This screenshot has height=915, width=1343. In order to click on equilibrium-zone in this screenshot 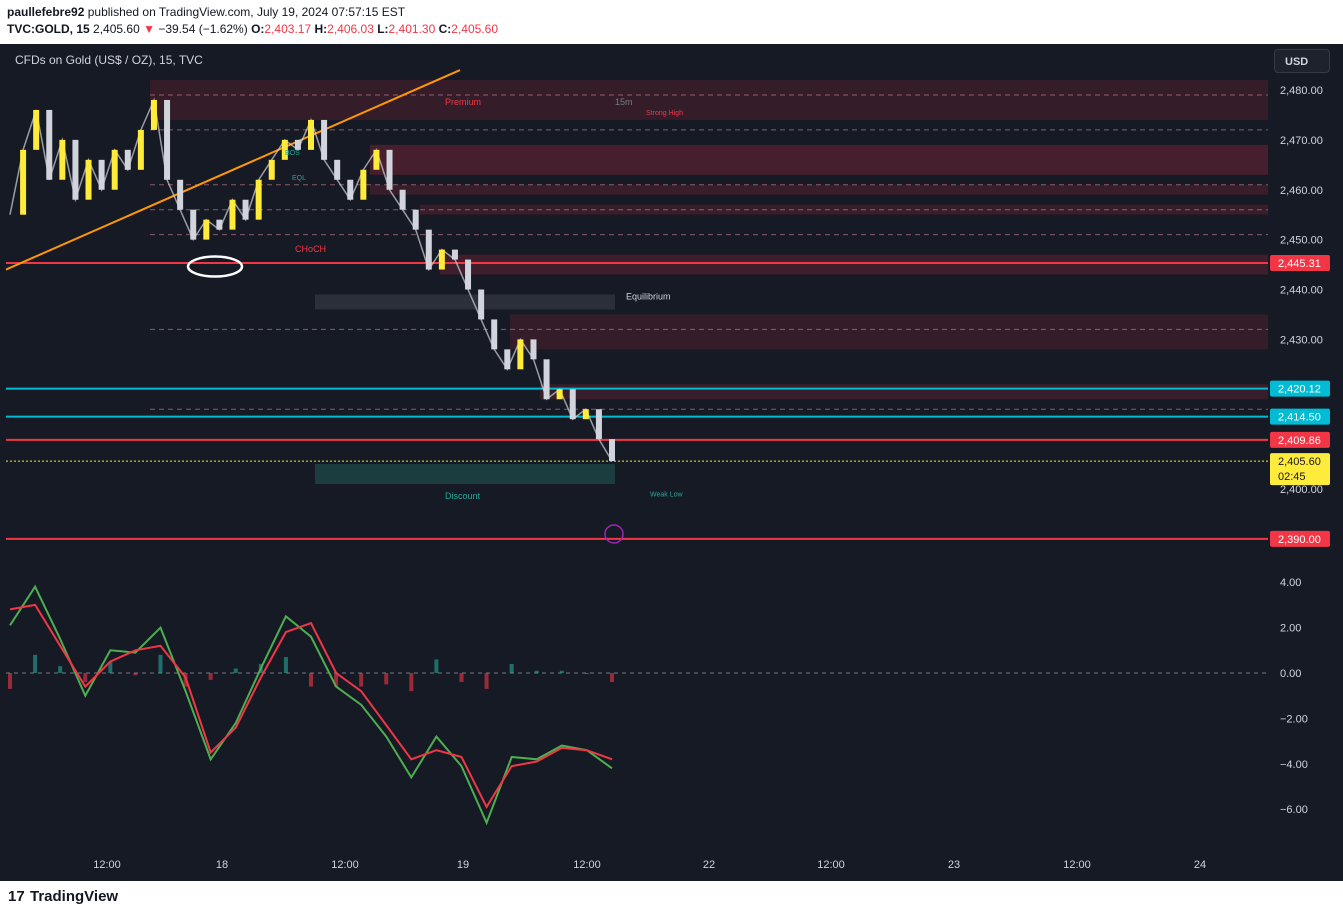, I will do `click(465, 302)`.